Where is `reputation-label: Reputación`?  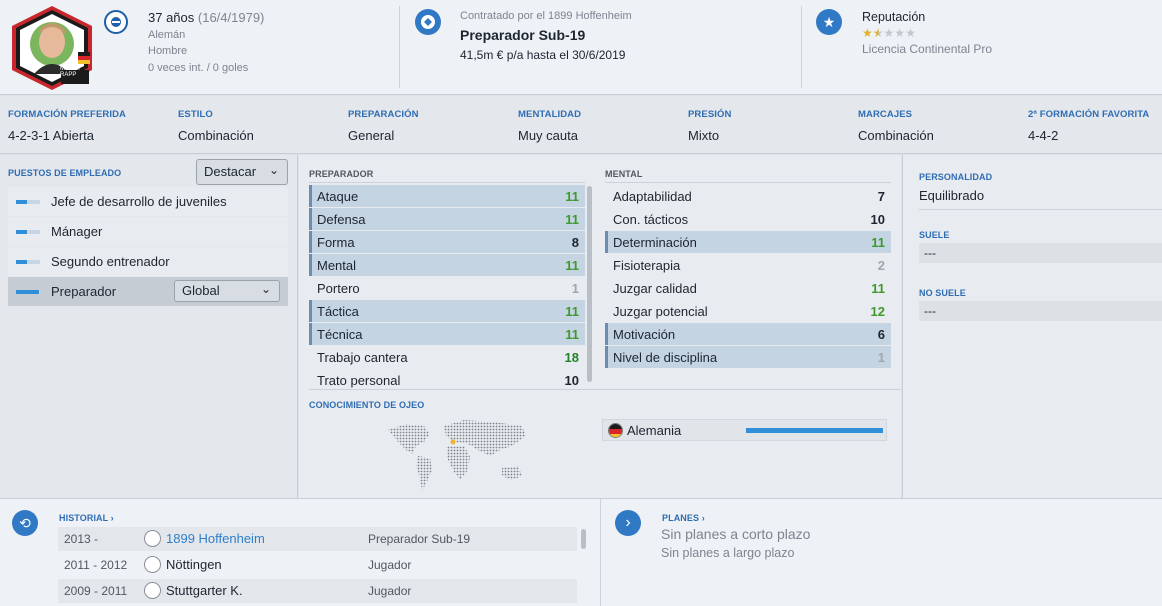 reputation-label: Reputación is located at coordinates (894, 17).